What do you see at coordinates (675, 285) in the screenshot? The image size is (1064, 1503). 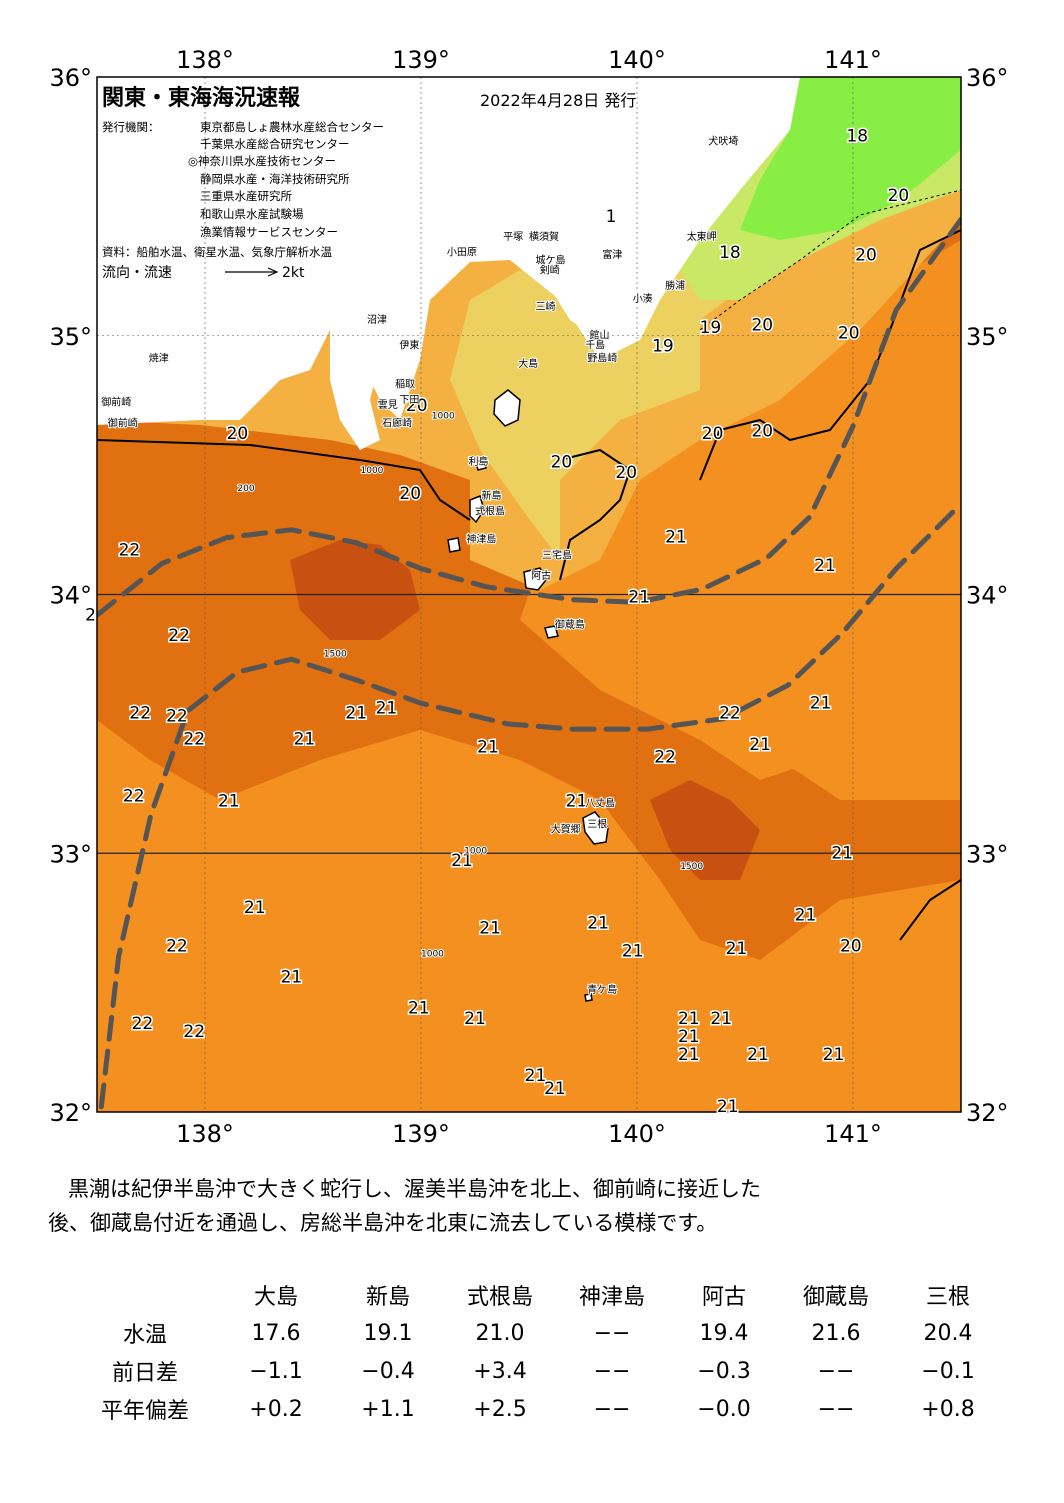 I see `place-label: 勝浦` at bounding box center [675, 285].